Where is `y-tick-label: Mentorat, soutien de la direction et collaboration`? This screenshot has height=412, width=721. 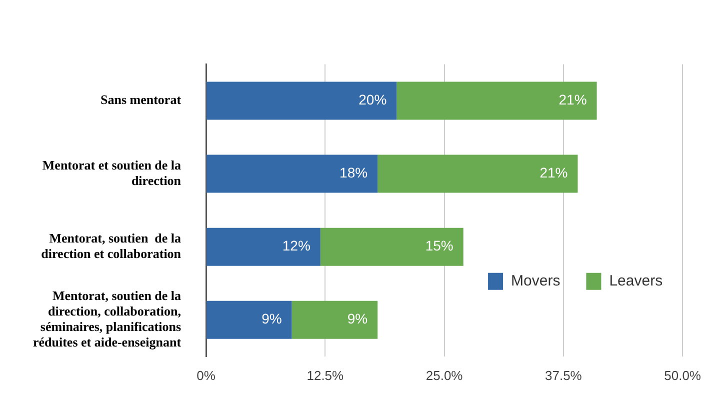
y-tick-label: Mentorat, soutien de la direction et collaboration is located at coordinates (111, 245).